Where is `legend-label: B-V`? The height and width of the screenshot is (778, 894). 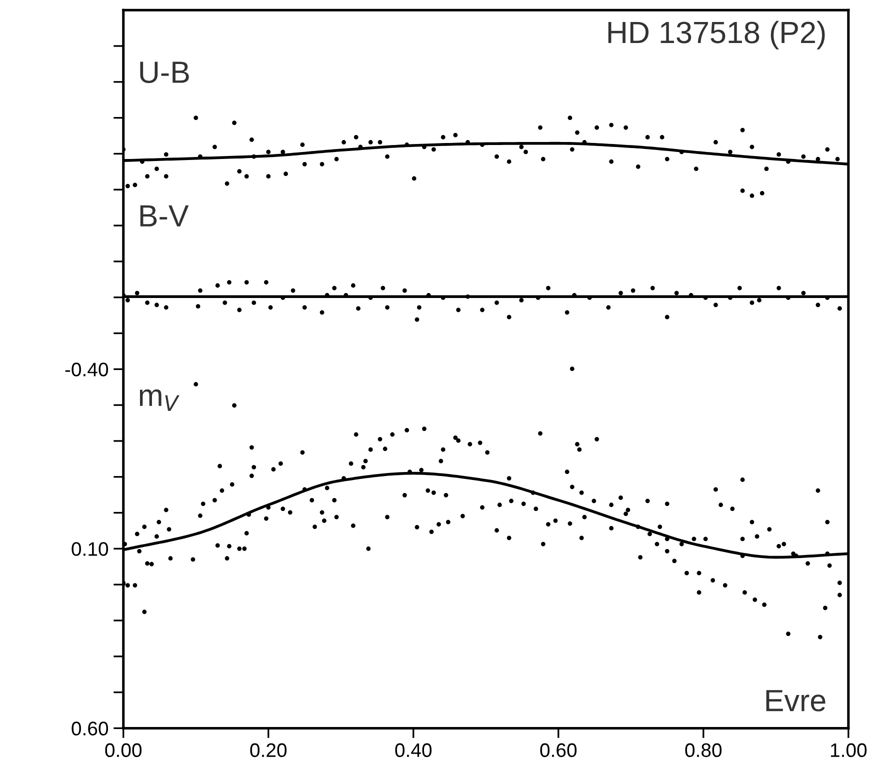 legend-label: B-V is located at coordinates (164, 215).